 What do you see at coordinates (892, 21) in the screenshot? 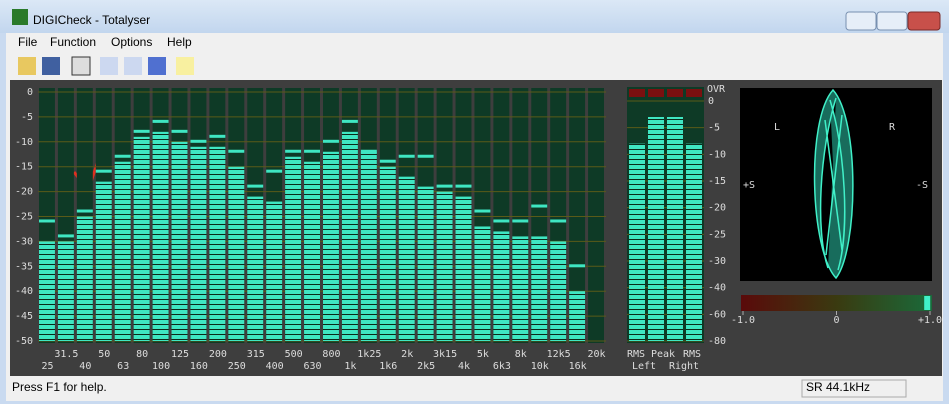
I see `maximize` at bounding box center [892, 21].